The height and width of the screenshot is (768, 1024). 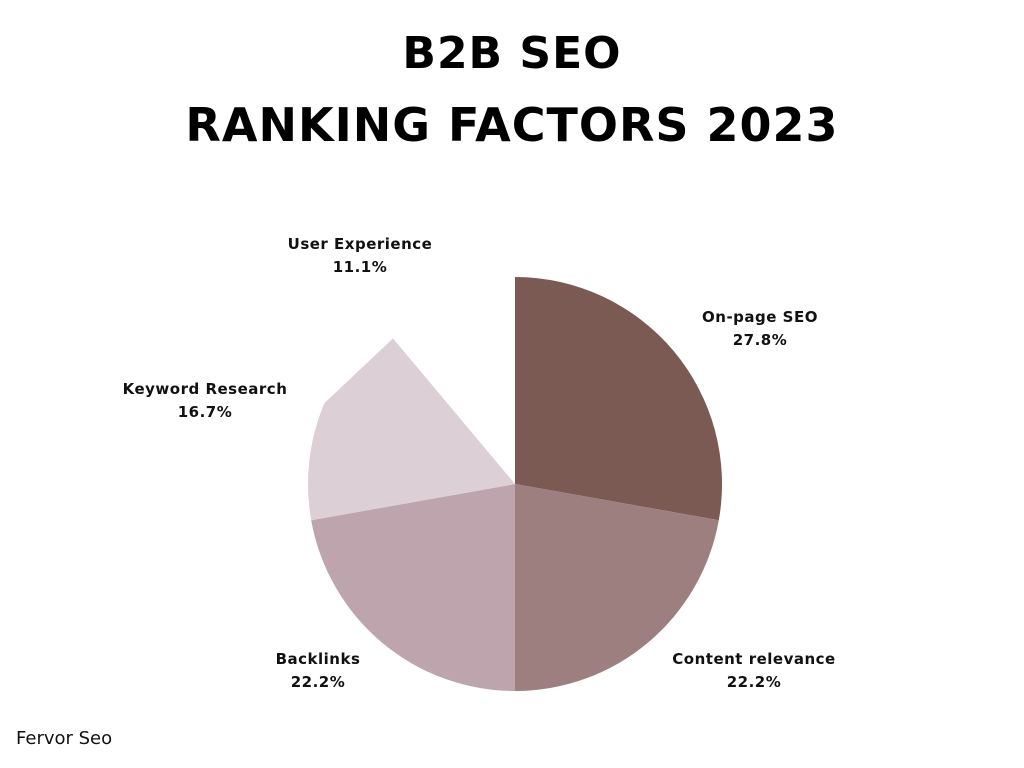 I want to click on chart-title-line-1: B2B SEO, so click(x=512, y=53).